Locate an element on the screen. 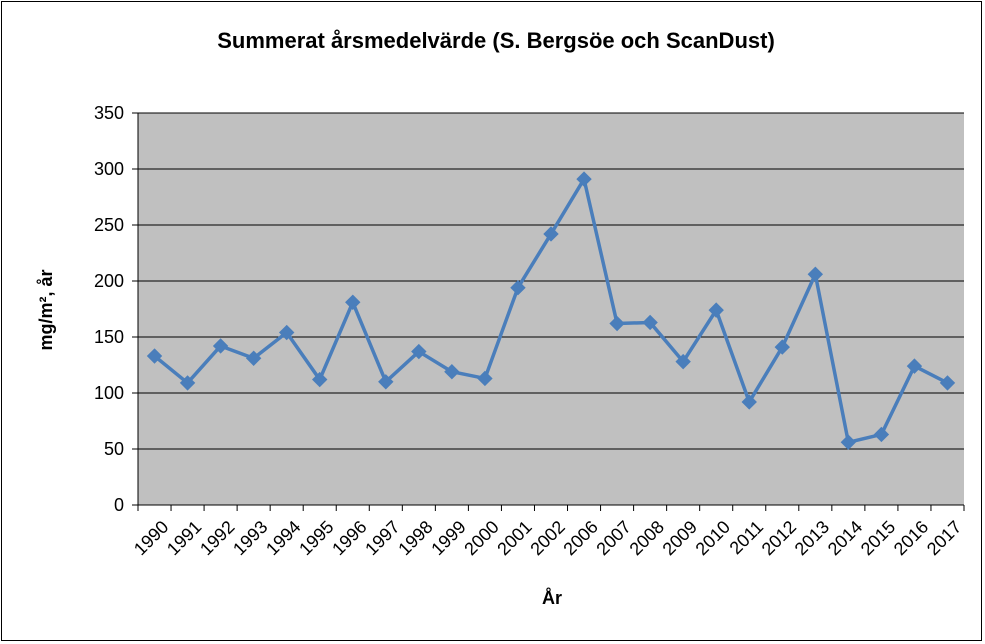 The height and width of the screenshot is (644, 985). data-point-1997 is located at coordinates (386, 382).